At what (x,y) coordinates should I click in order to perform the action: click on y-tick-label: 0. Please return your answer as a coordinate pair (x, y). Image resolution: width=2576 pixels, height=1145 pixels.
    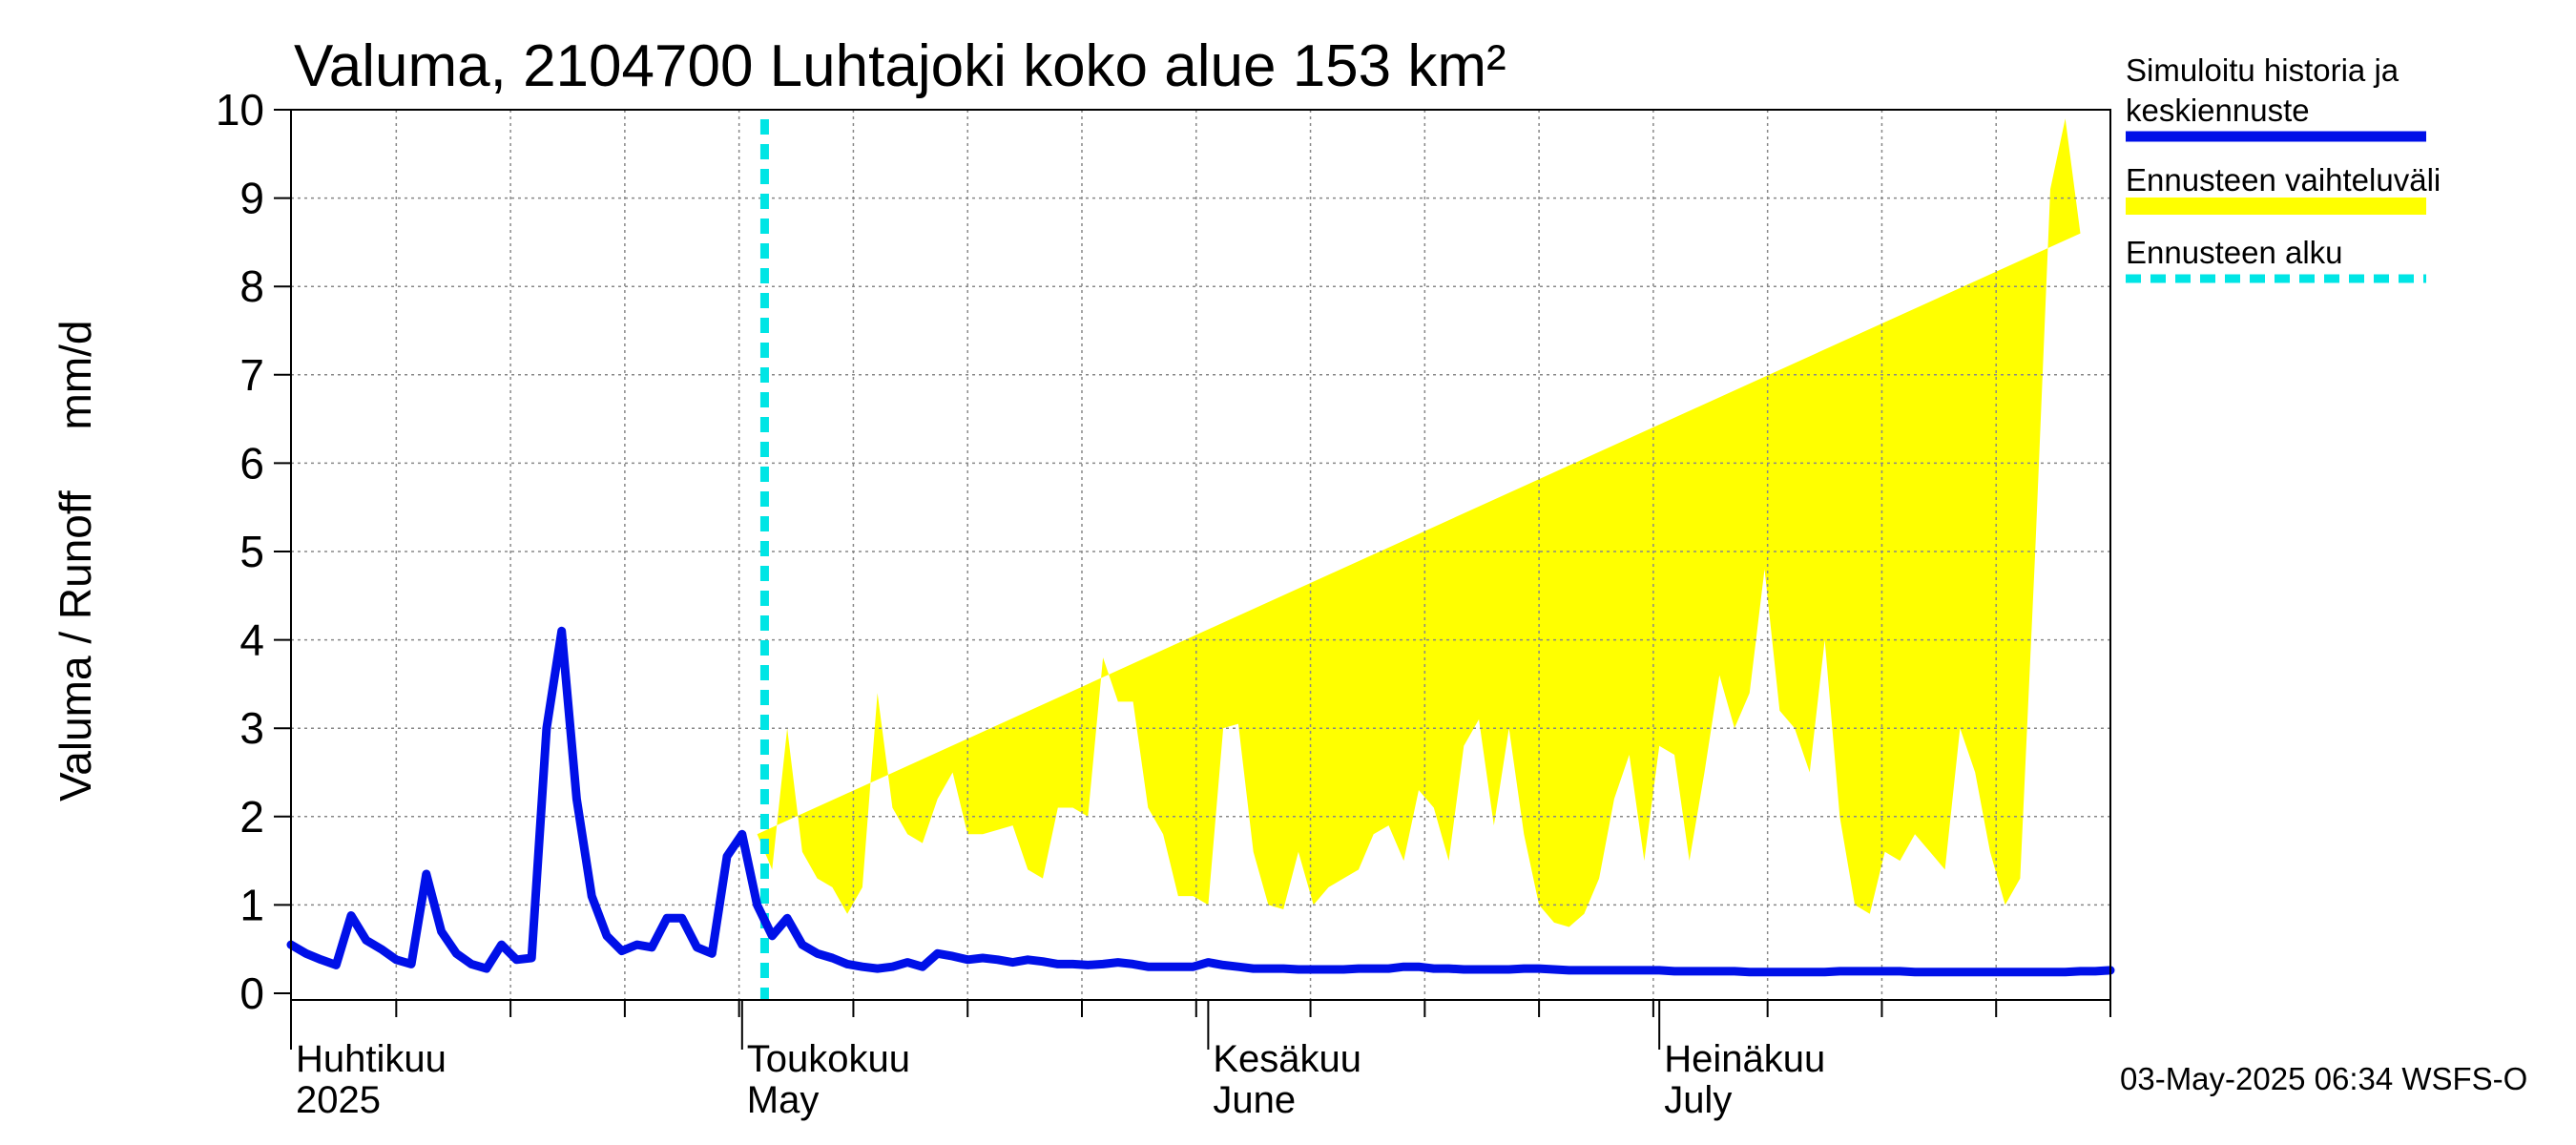
    Looking at the image, I should click on (251, 993).